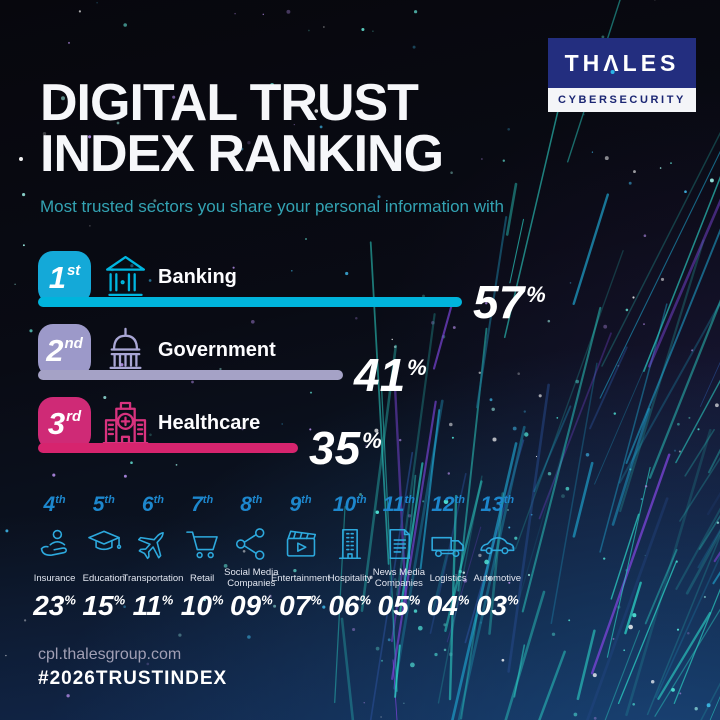 Image resolution: width=720 pixels, height=720 pixels. What do you see at coordinates (125, 276) in the screenshot?
I see `bank-icon` at bounding box center [125, 276].